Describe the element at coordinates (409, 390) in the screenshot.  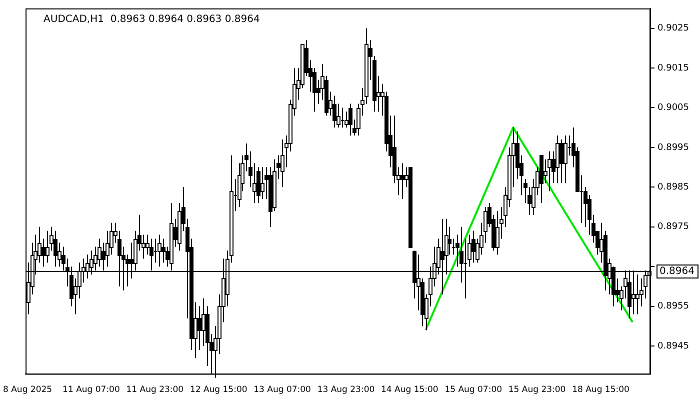
I see `x-tick-label: 14 Aug 15:00` at that location.